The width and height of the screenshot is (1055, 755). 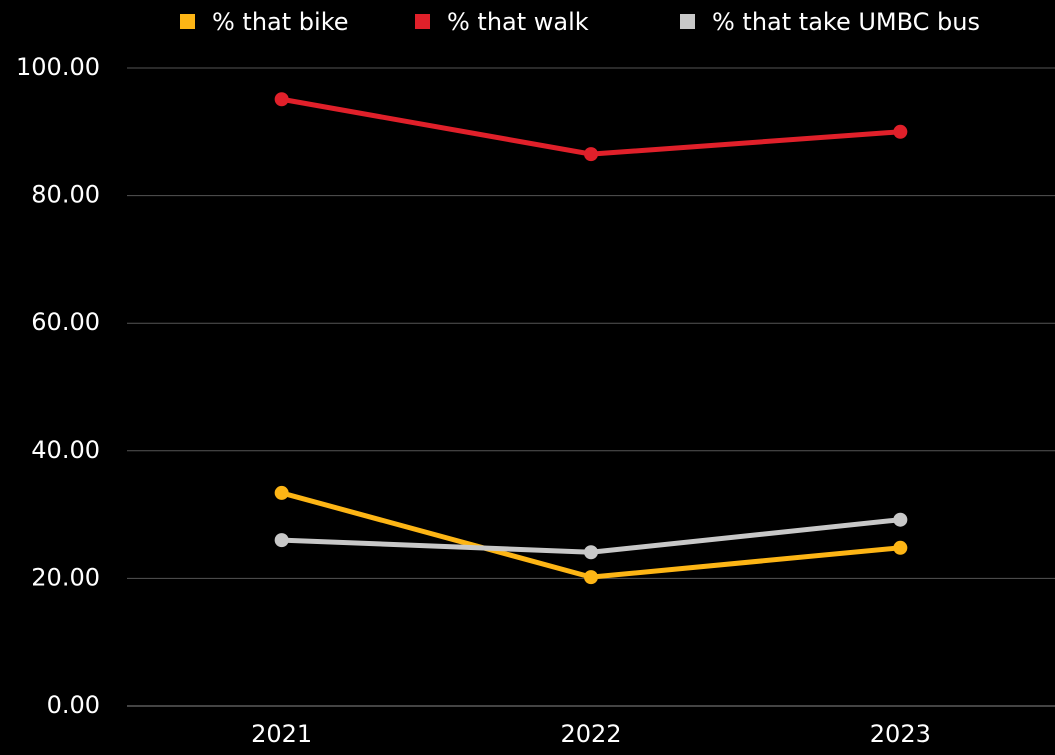 I want to click on y-tick-label: 100.00, so click(x=58, y=67).